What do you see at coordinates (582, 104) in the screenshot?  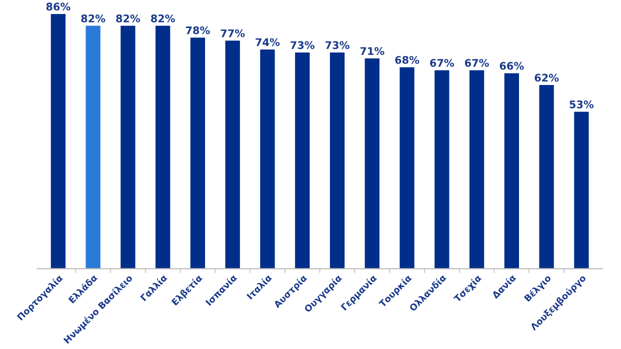 I see `data-label: 53%` at bounding box center [582, 104].